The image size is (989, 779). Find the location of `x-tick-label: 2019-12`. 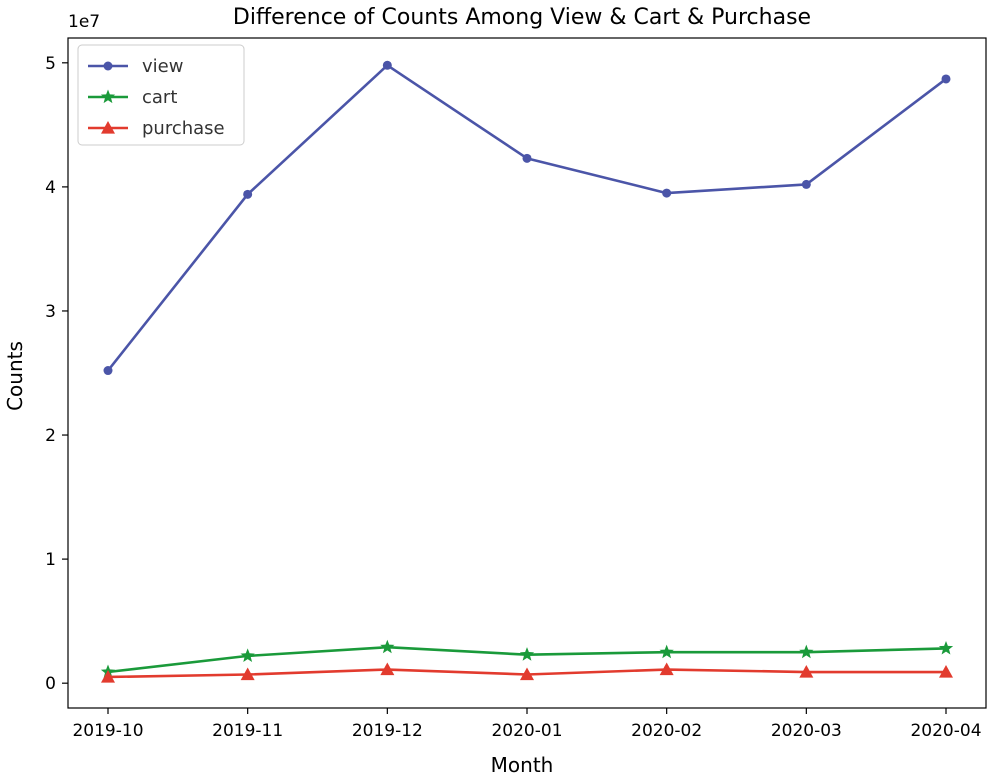

x-tick-label: 2019-12 is located at coordinates (387, 731).